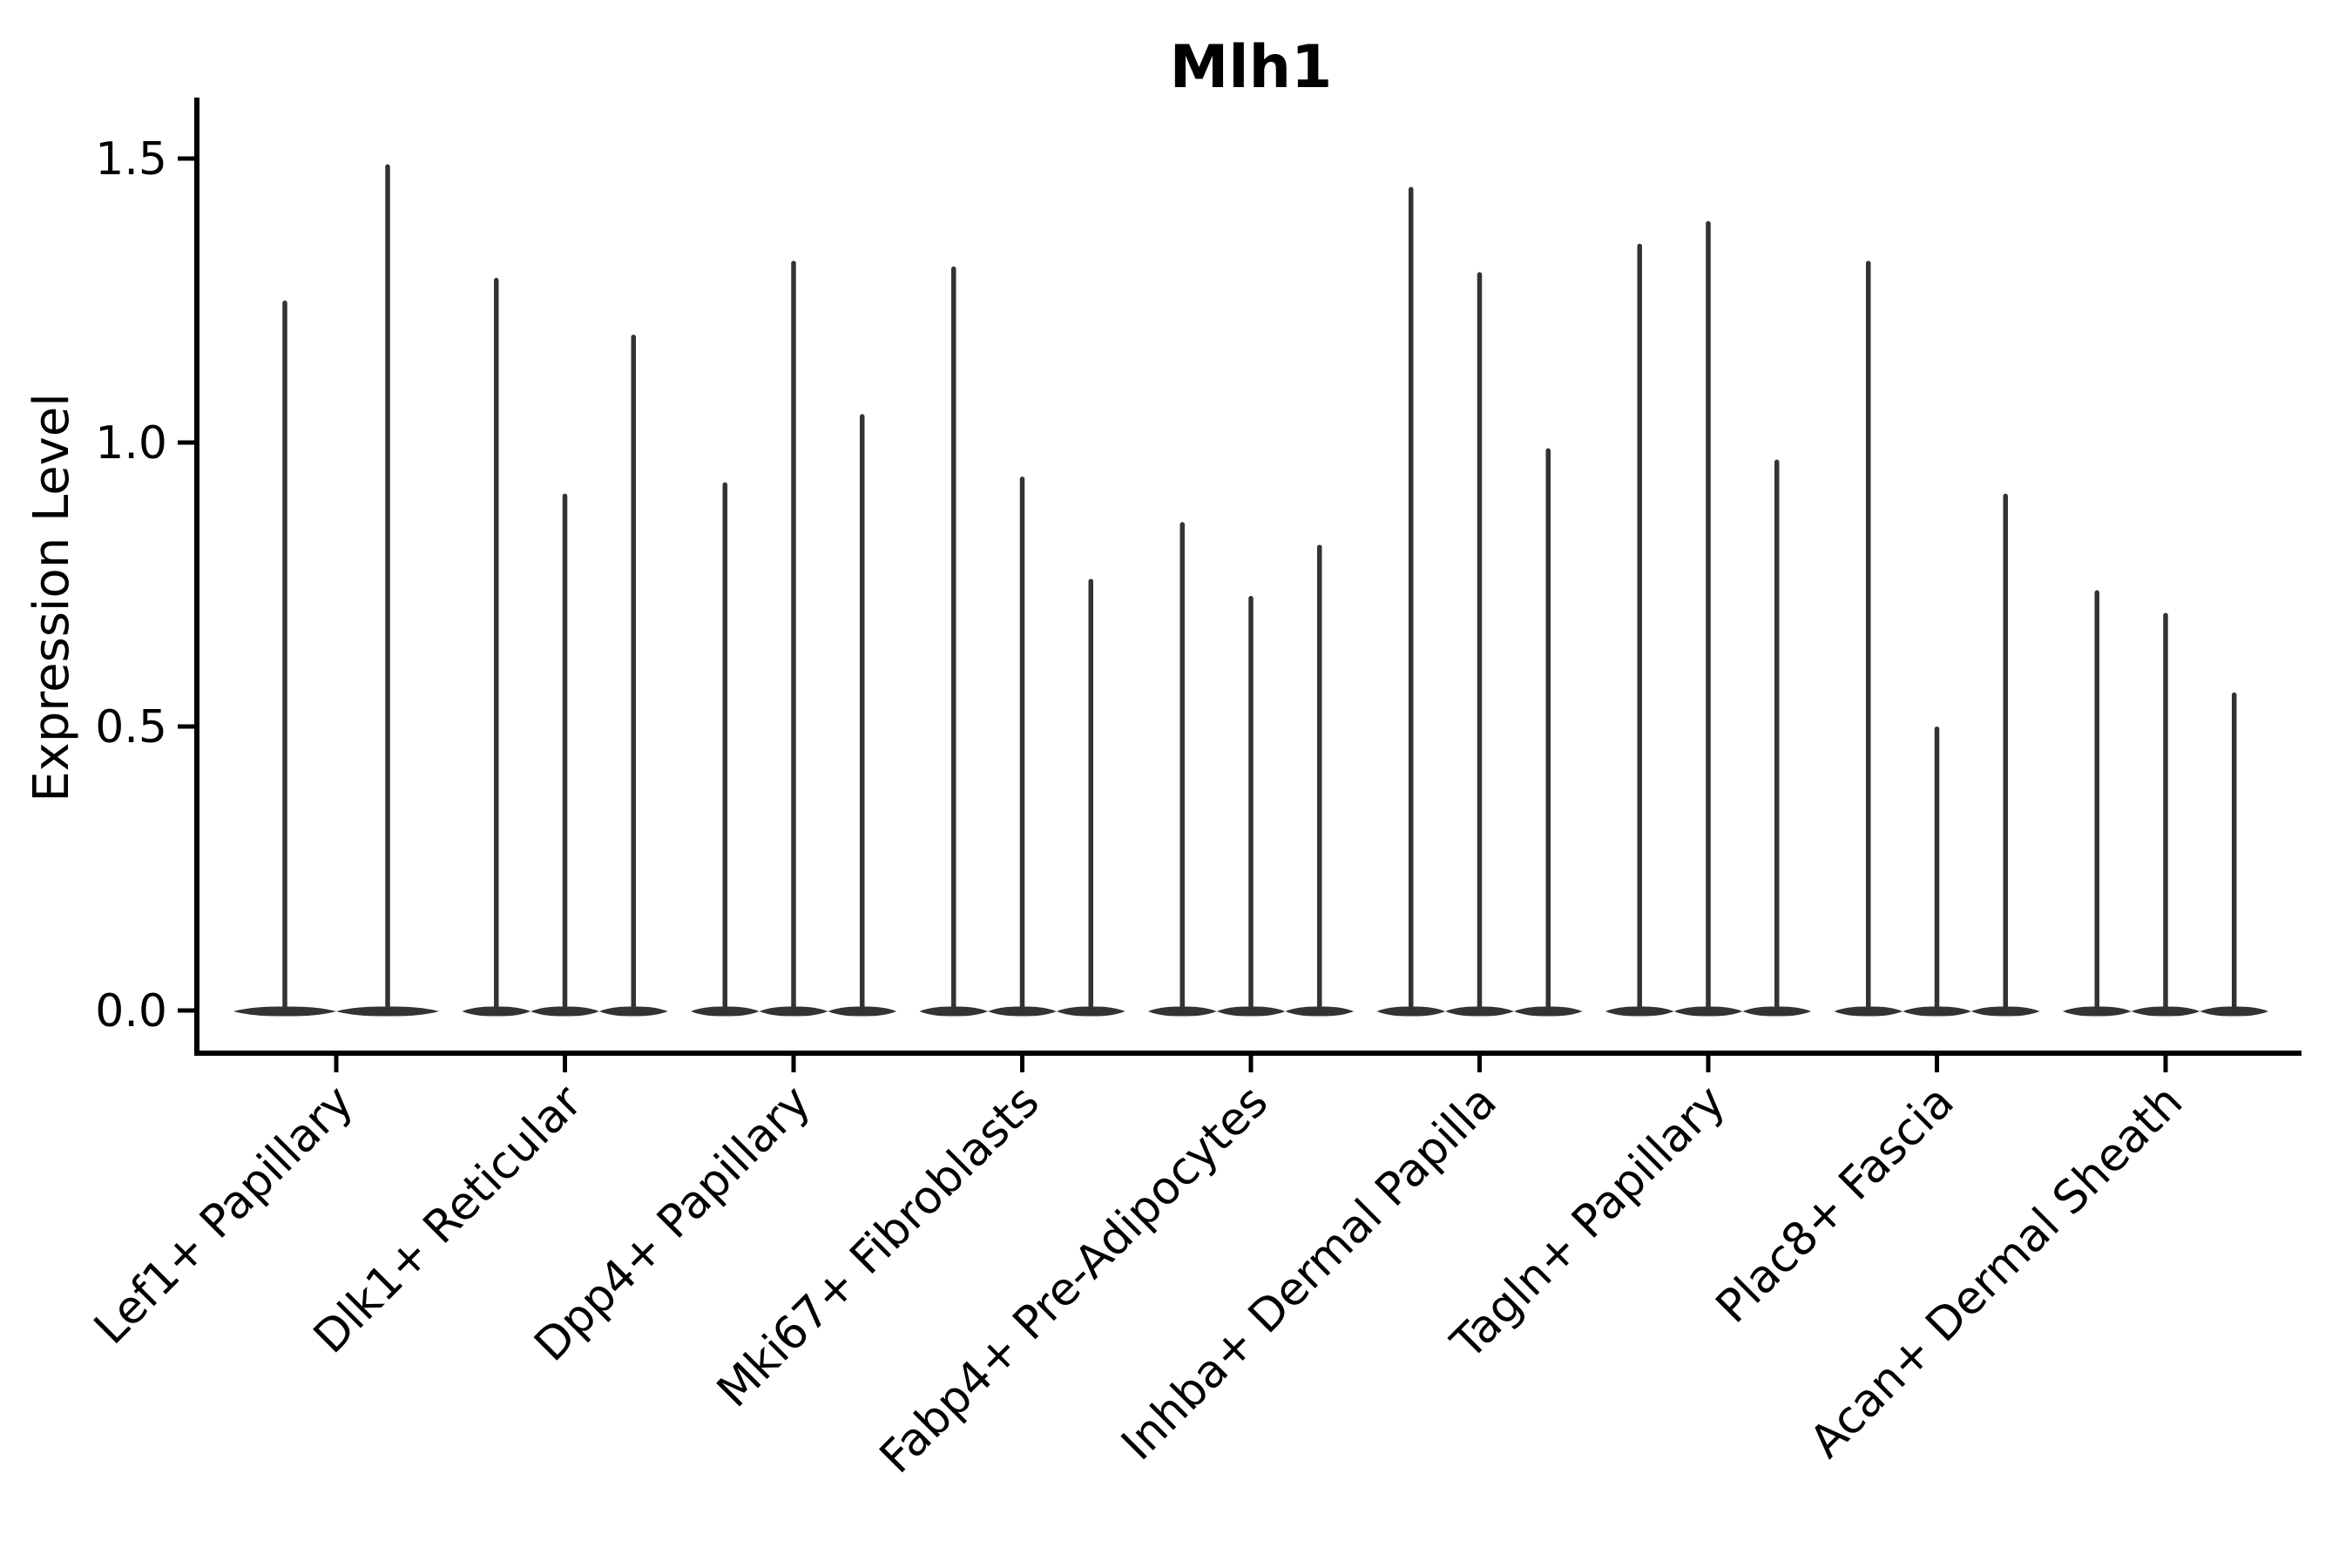  Describe the element at coordinates (131, 1011) in the screenshot. I see `y-tick-label: 0.0` at that location.